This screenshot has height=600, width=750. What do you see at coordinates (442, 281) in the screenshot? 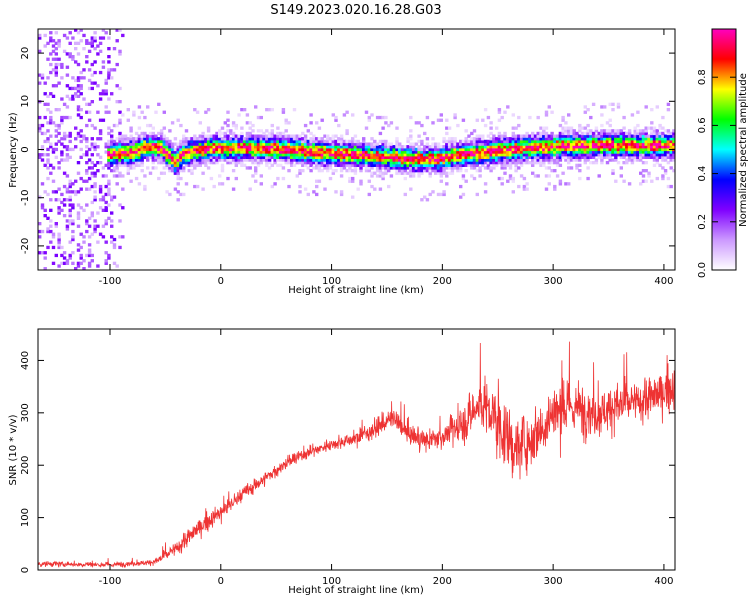
I see `spectrogram-x-tick-label: 200` at bounding box center [442, 281].